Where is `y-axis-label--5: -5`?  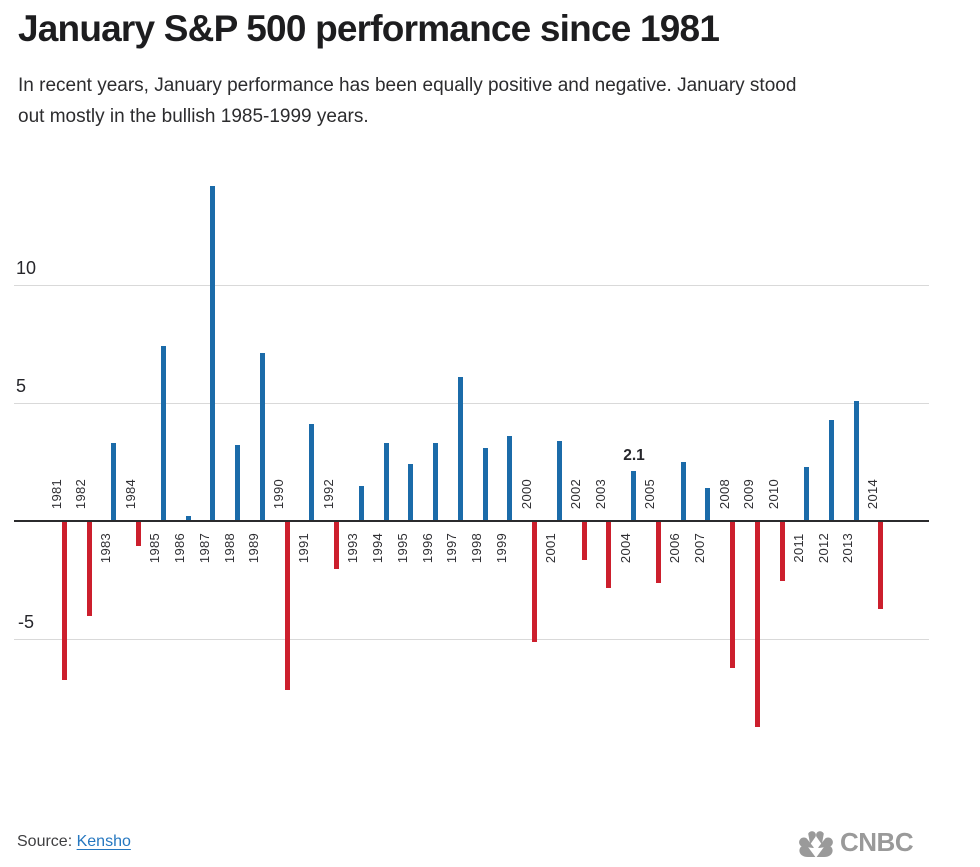 y-axis-label--5: -5 is located at coordinates (26, 622).